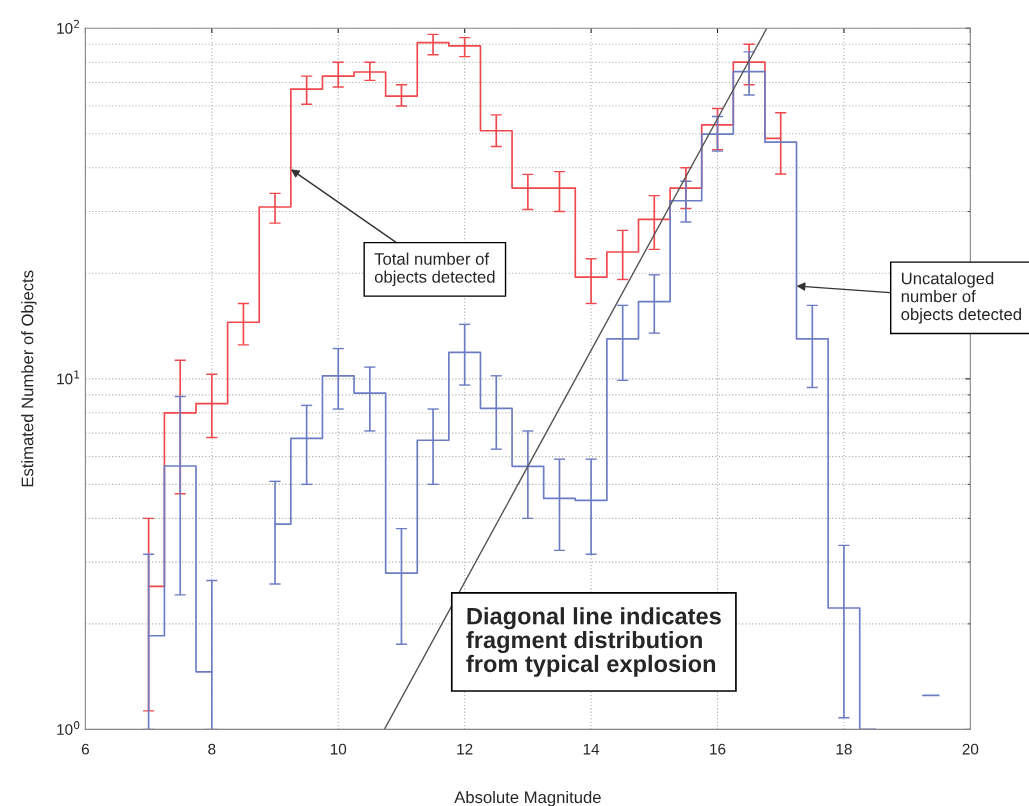 Image resolution: width=1029 pixels, height=806 pixels. What do you see at coordinates (85, 749) in the screenshot?
I see `x-tick-label: 6` at bounding box center [85, 749].